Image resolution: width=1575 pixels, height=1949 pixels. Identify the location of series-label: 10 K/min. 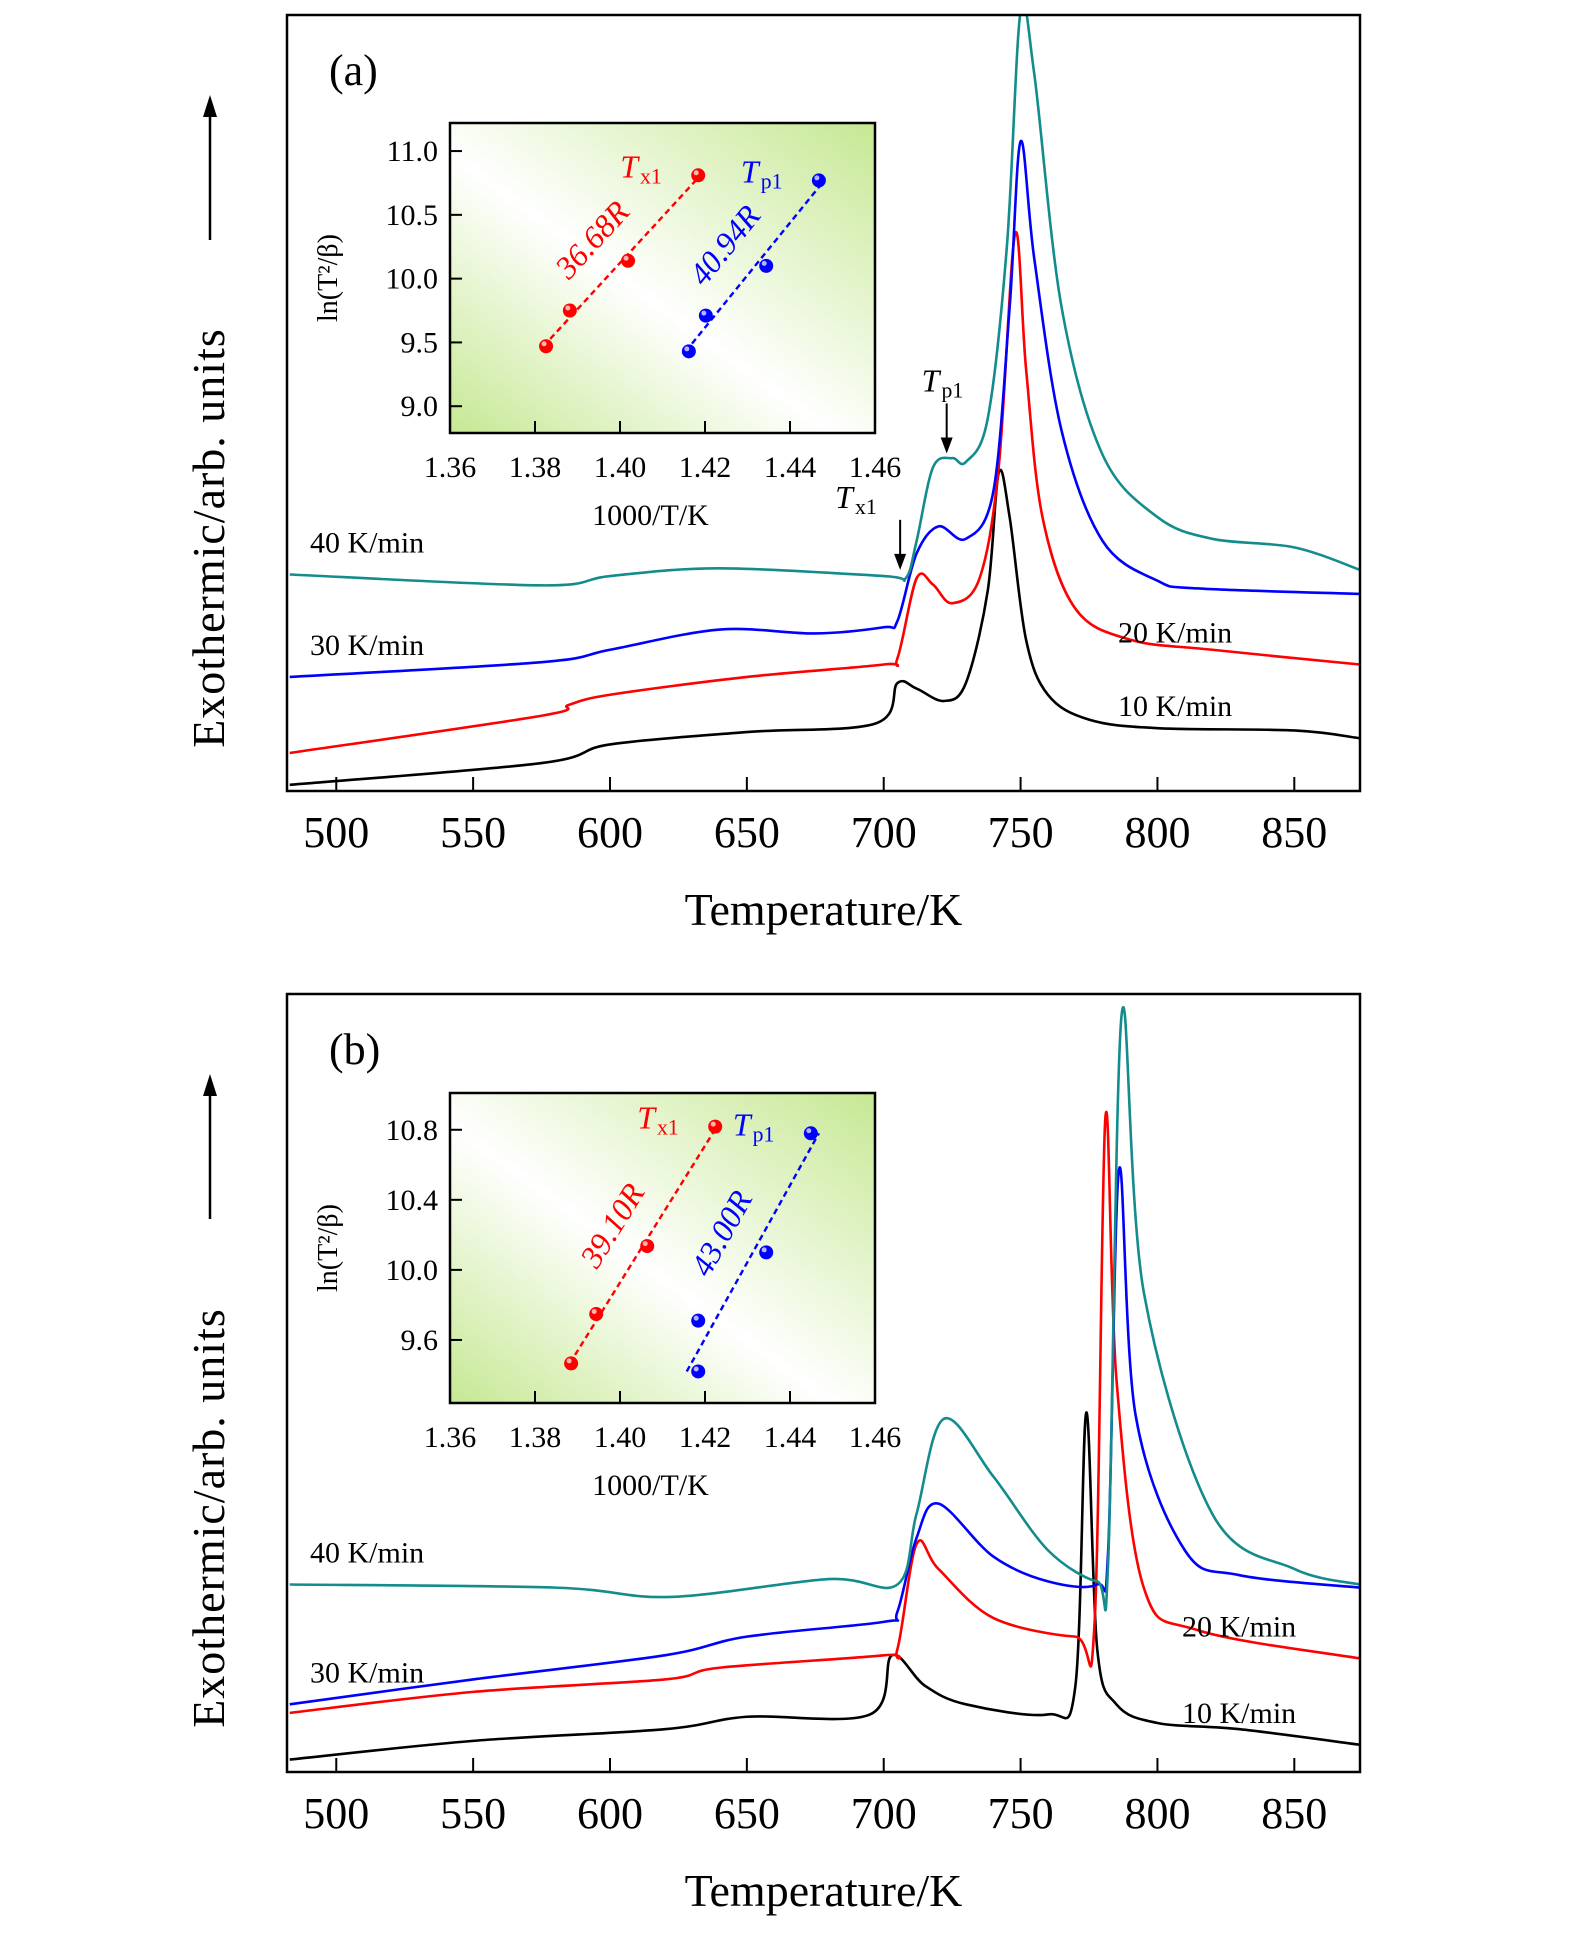
(1175, 706).